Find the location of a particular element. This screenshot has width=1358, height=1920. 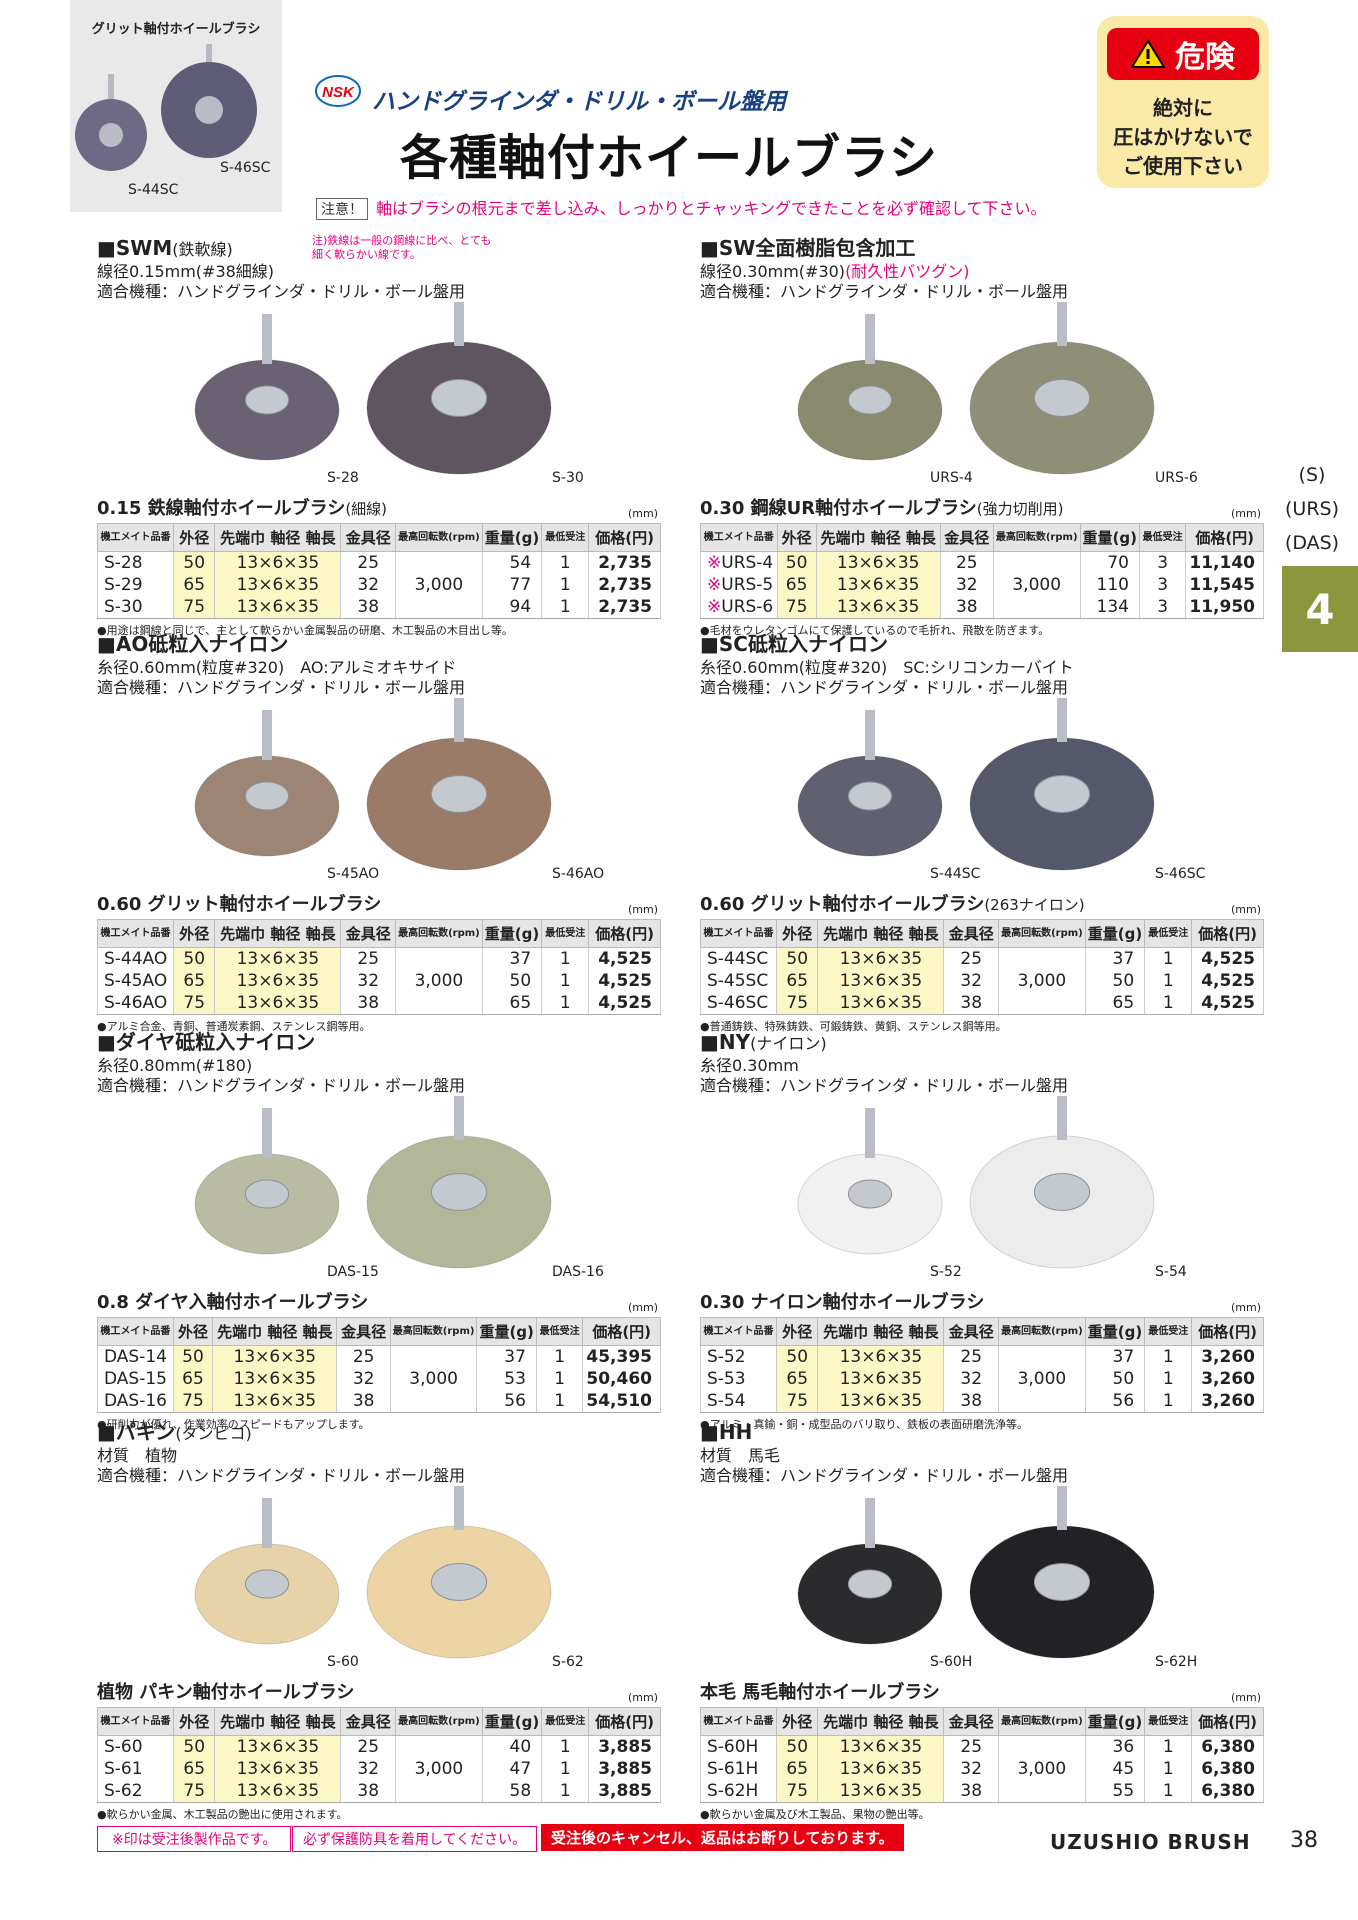

table-row: S-62H 75 13×6×35 38 55 1 6,380 is located at coordinates (981, 1791).